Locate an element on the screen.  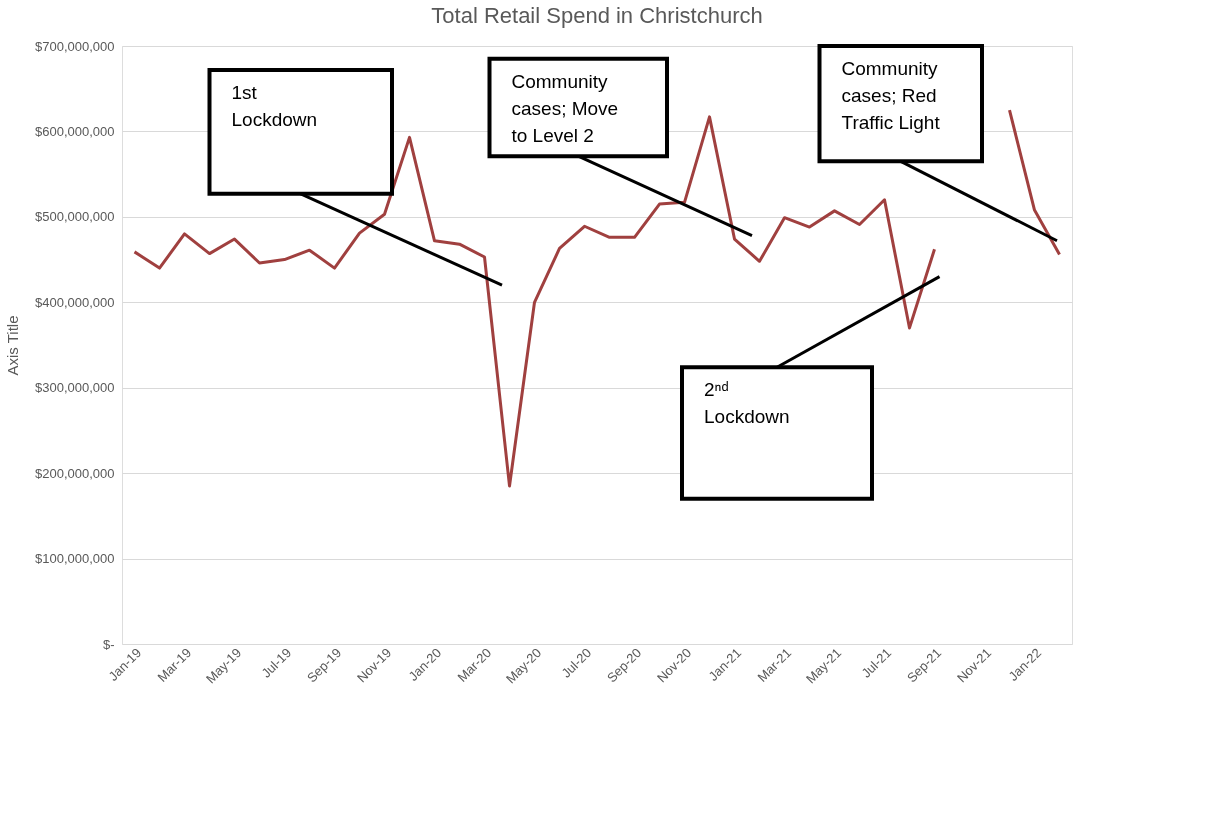
y-tick-label: $100,000,000 is located at coordinates (74, 559).